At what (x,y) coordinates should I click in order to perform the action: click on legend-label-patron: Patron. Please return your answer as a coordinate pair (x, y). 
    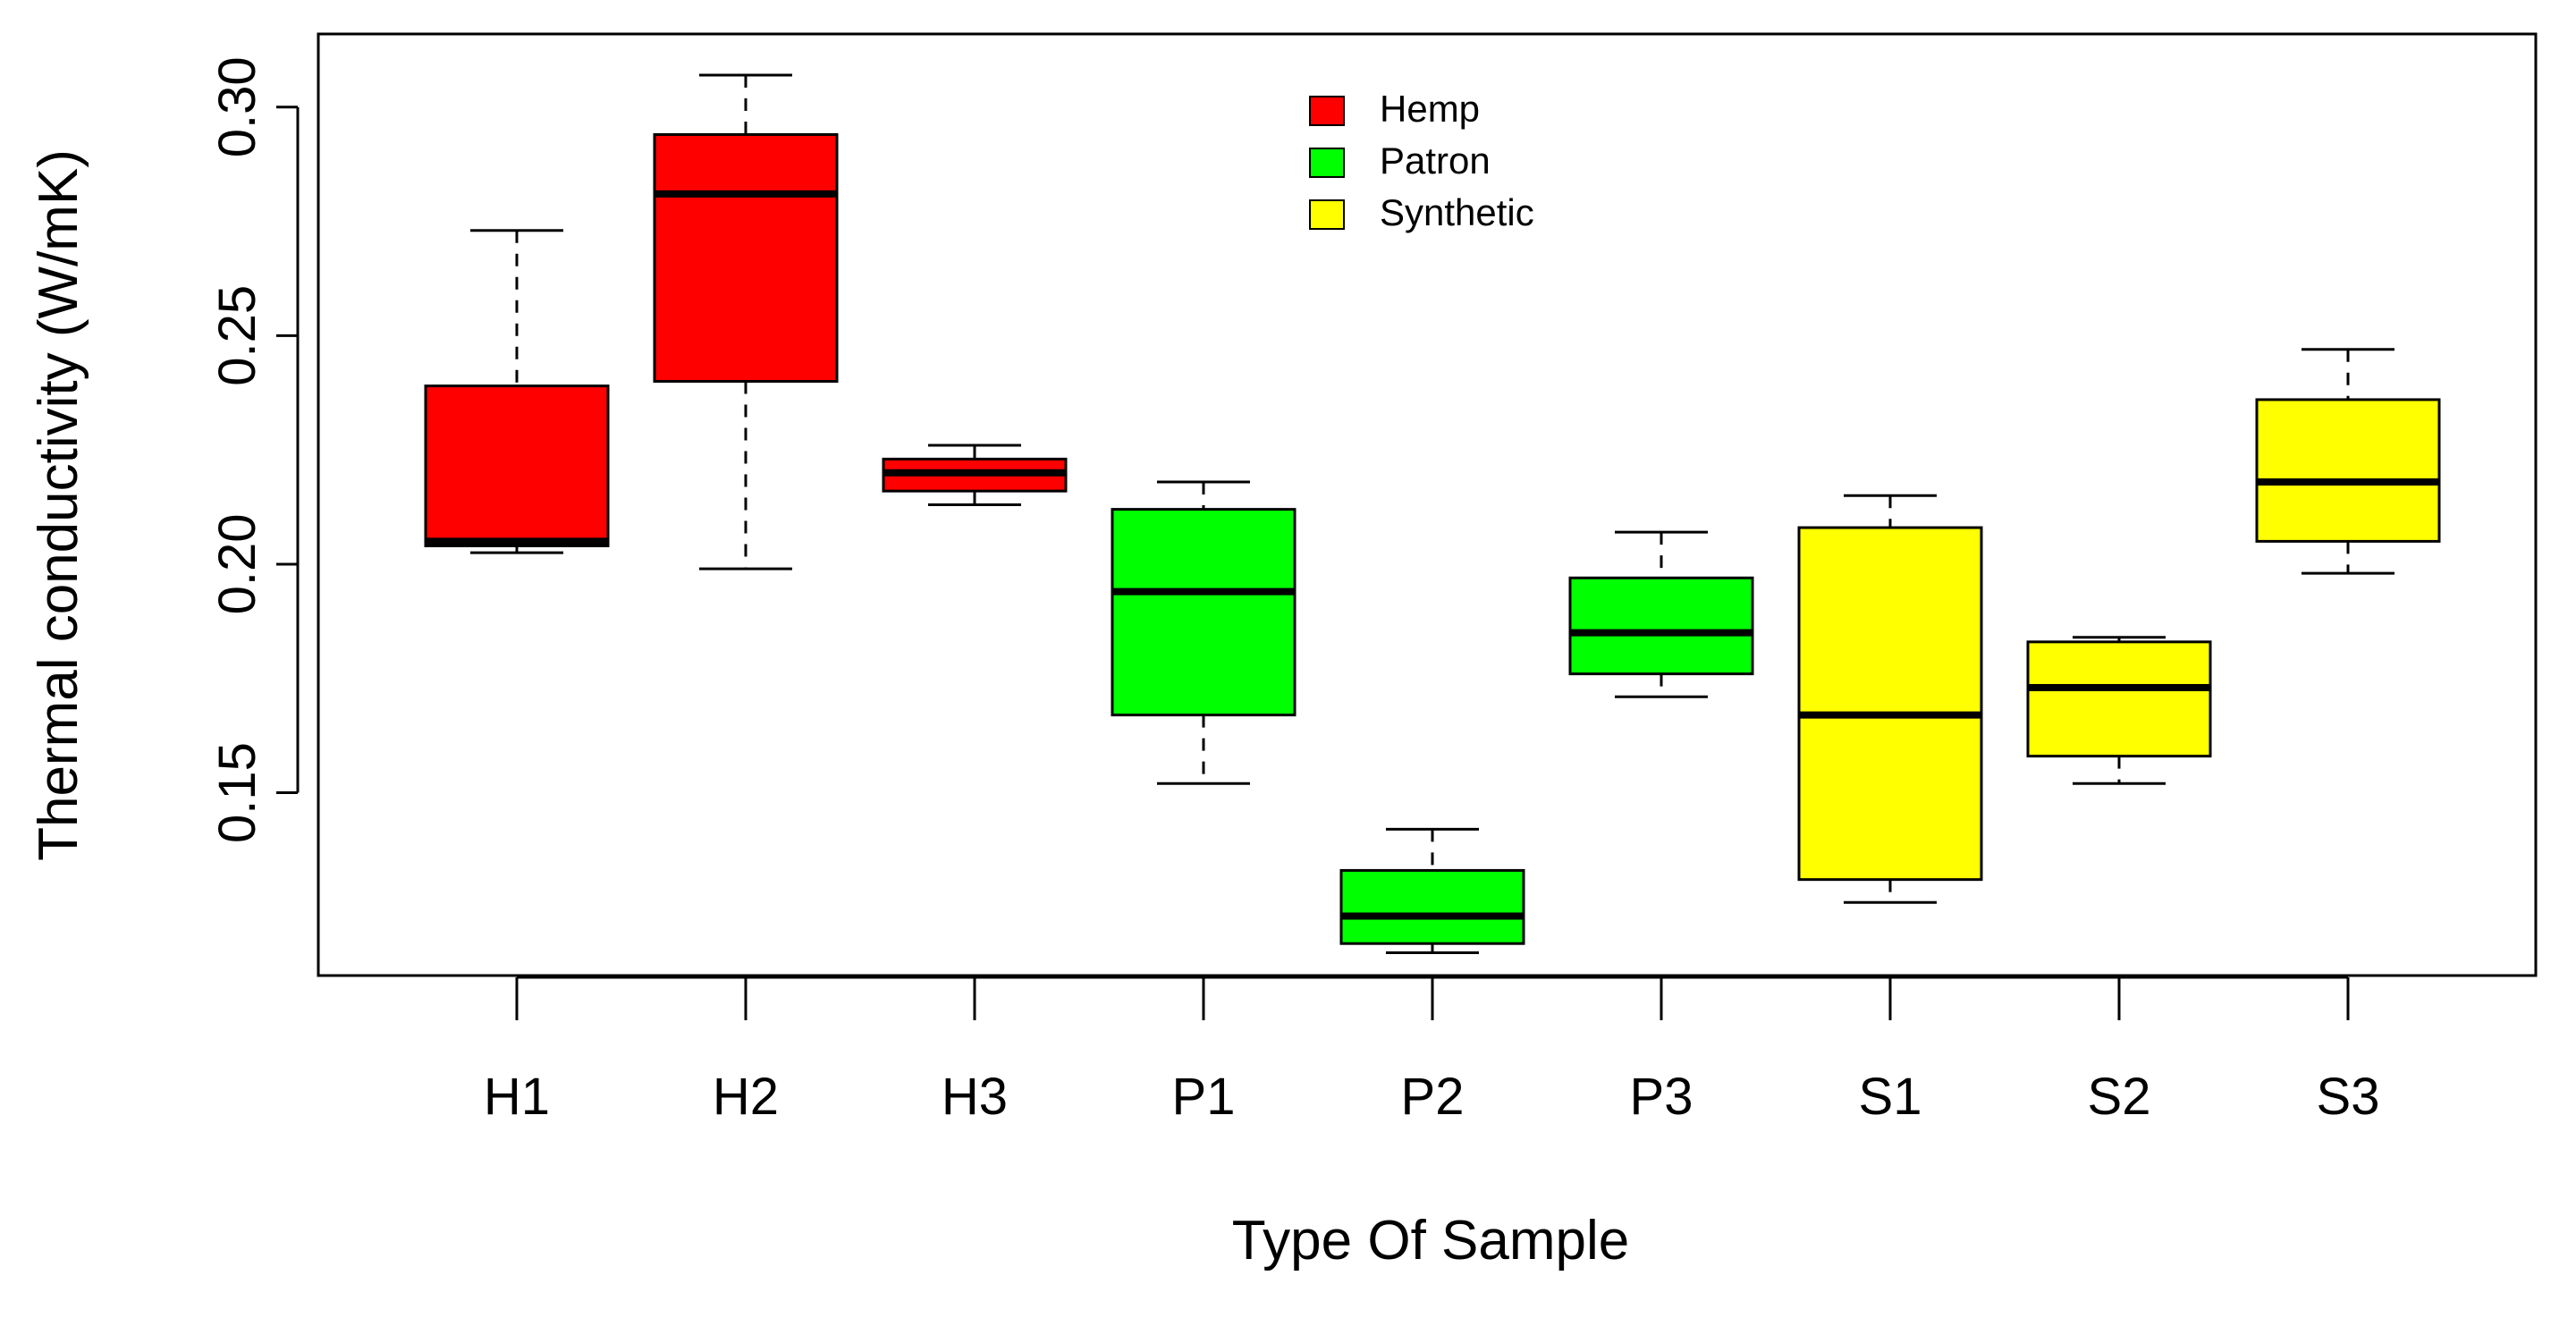
    Looking at the image, I should click on (1435, 161).